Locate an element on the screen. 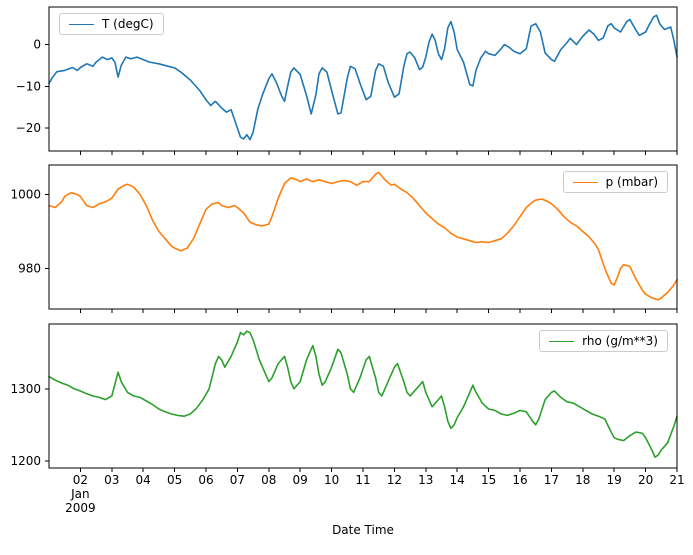 The image size is (693, 555). x-tick-label: 08 is located at coordinates (268, 480).